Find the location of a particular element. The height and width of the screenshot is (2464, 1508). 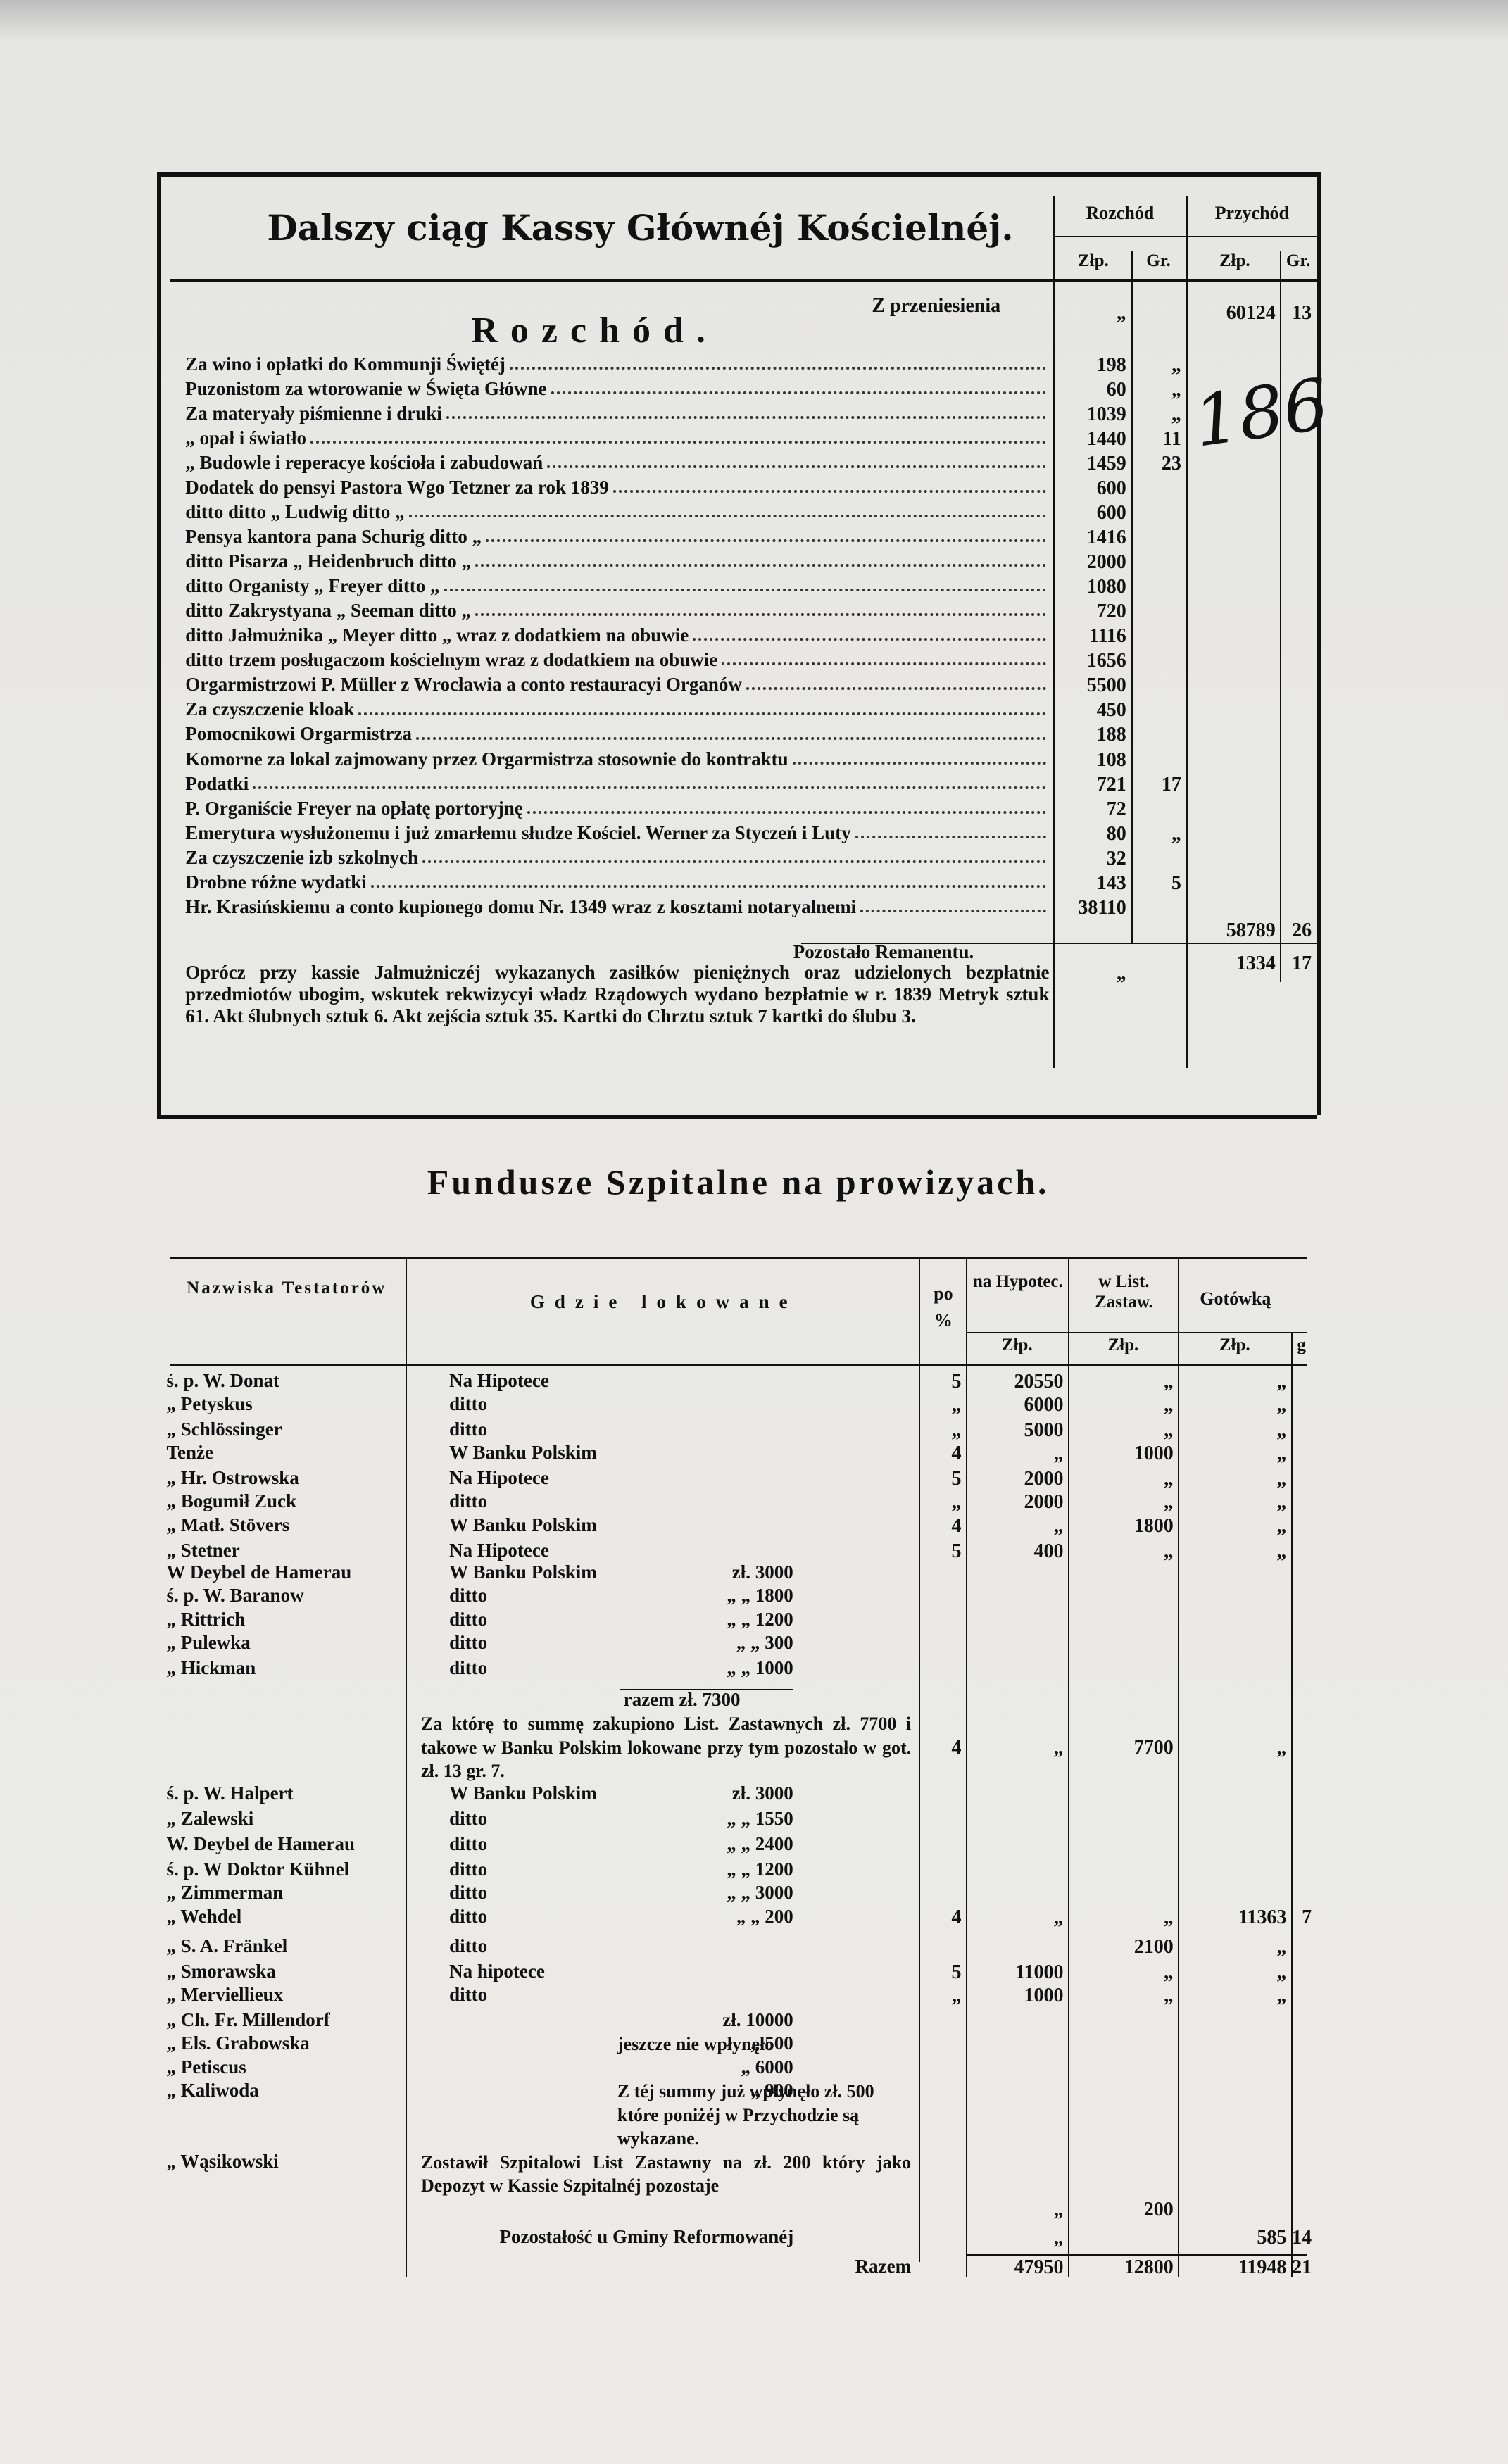

column-header: w List. Zastaw. is located at coordinates (1124, 1292).